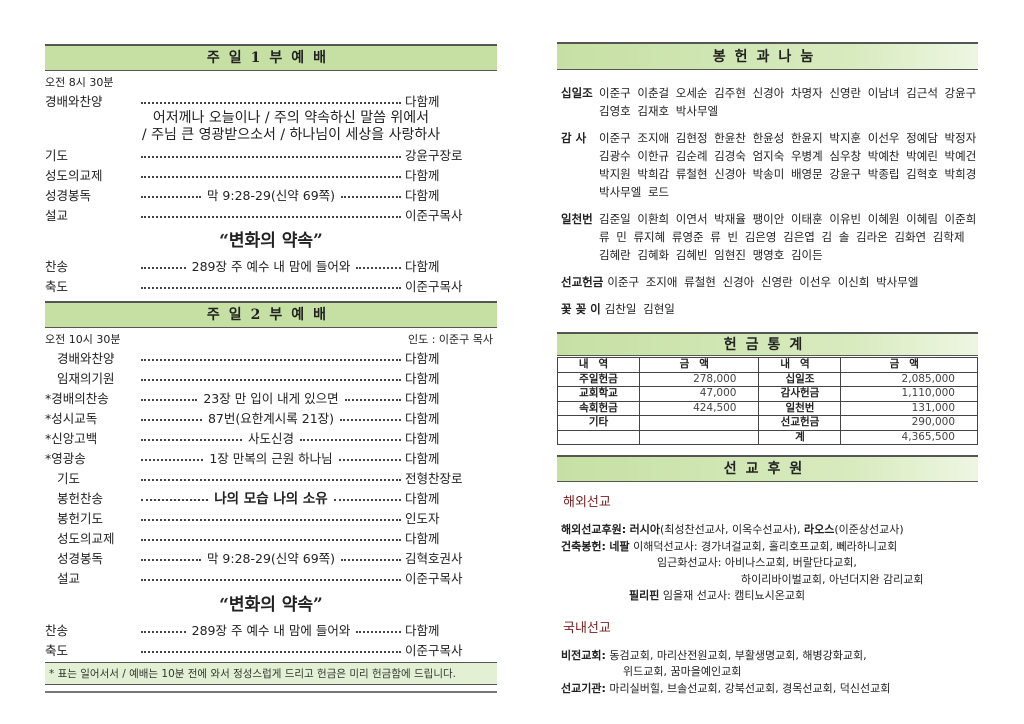 The image size is (1024, 724). Describe the element at coordinates (729, 546) in the screenshot. I see `mission-line: 건축봉헌: 네팔 이해덕선교사: 경가녀걸교회, 홀리호프교회, 뻬라하니교회` at that location.